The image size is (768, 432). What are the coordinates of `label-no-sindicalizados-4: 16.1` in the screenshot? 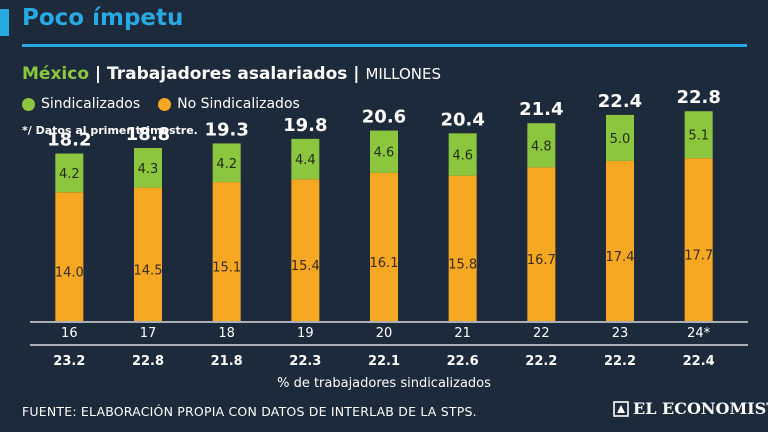 It's located at (384, 263).